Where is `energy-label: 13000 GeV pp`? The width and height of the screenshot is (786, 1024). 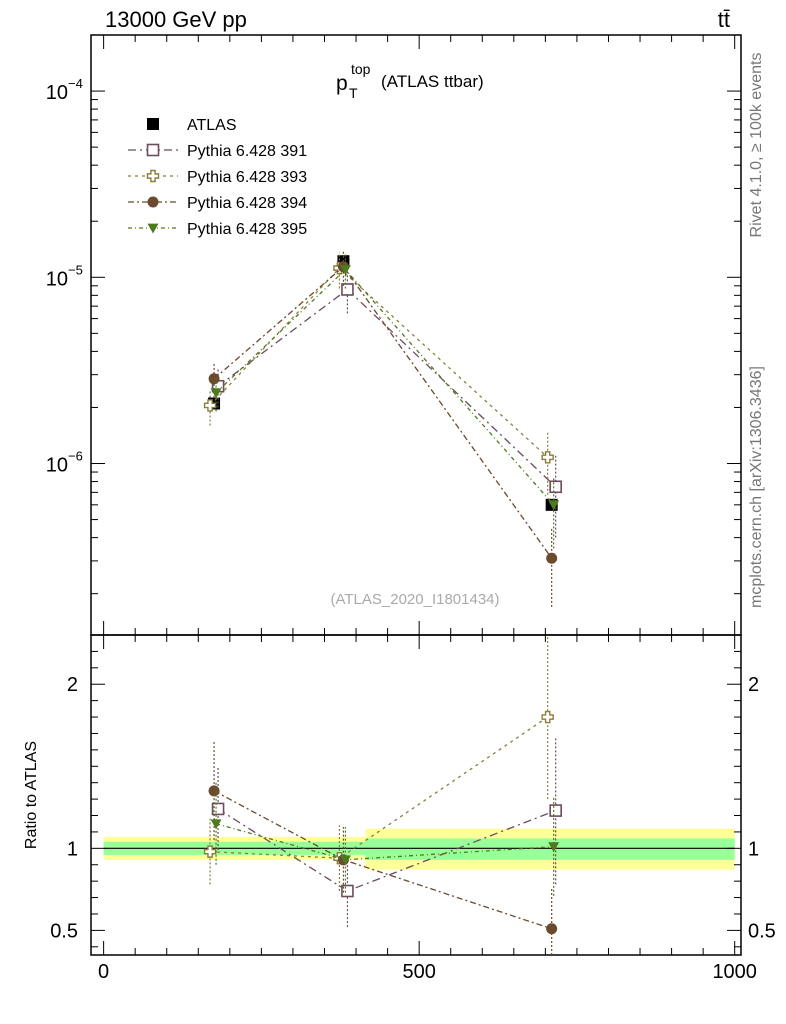 energy-label: 13000 GeV pp is located at coordinates (176, 19).